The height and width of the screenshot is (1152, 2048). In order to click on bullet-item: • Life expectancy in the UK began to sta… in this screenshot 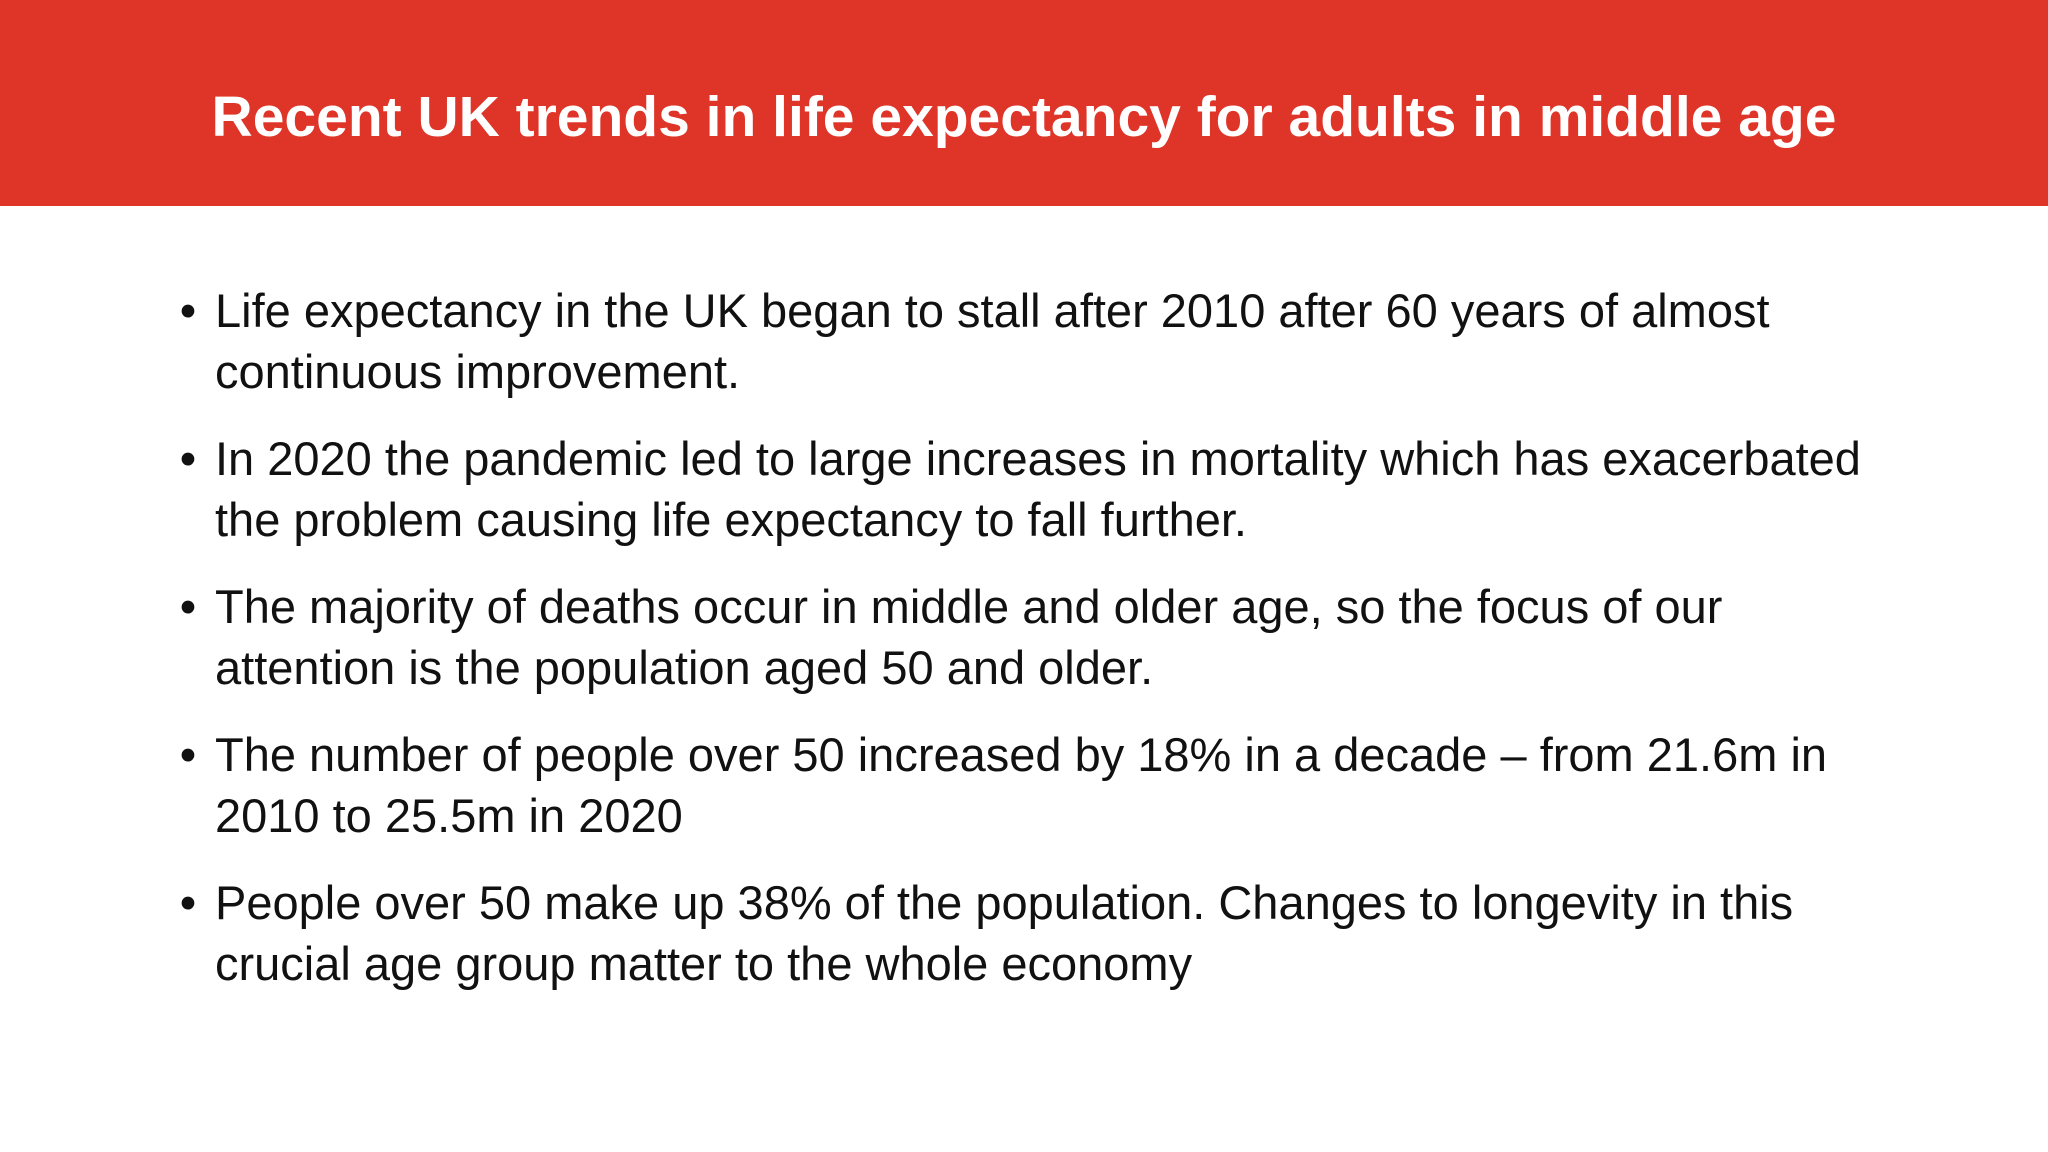, I will do `click(1023, 341)`.